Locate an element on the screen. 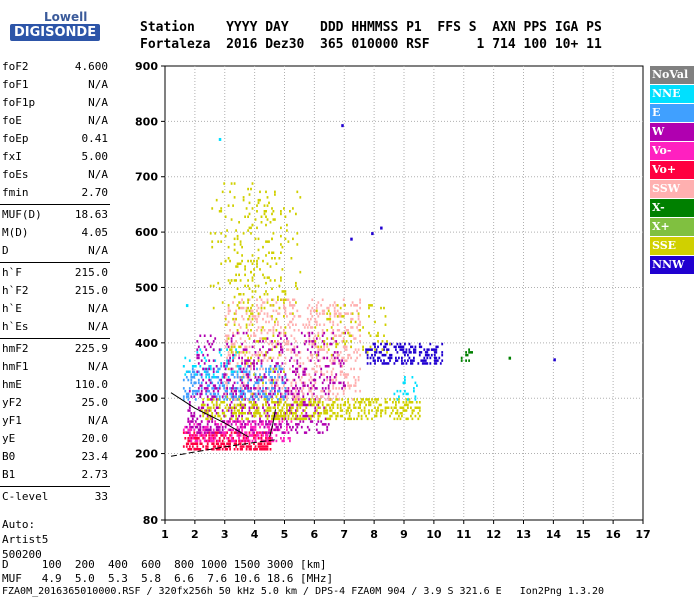  param-row-4: foEp 0.41 is located at coordinates (55, 139).